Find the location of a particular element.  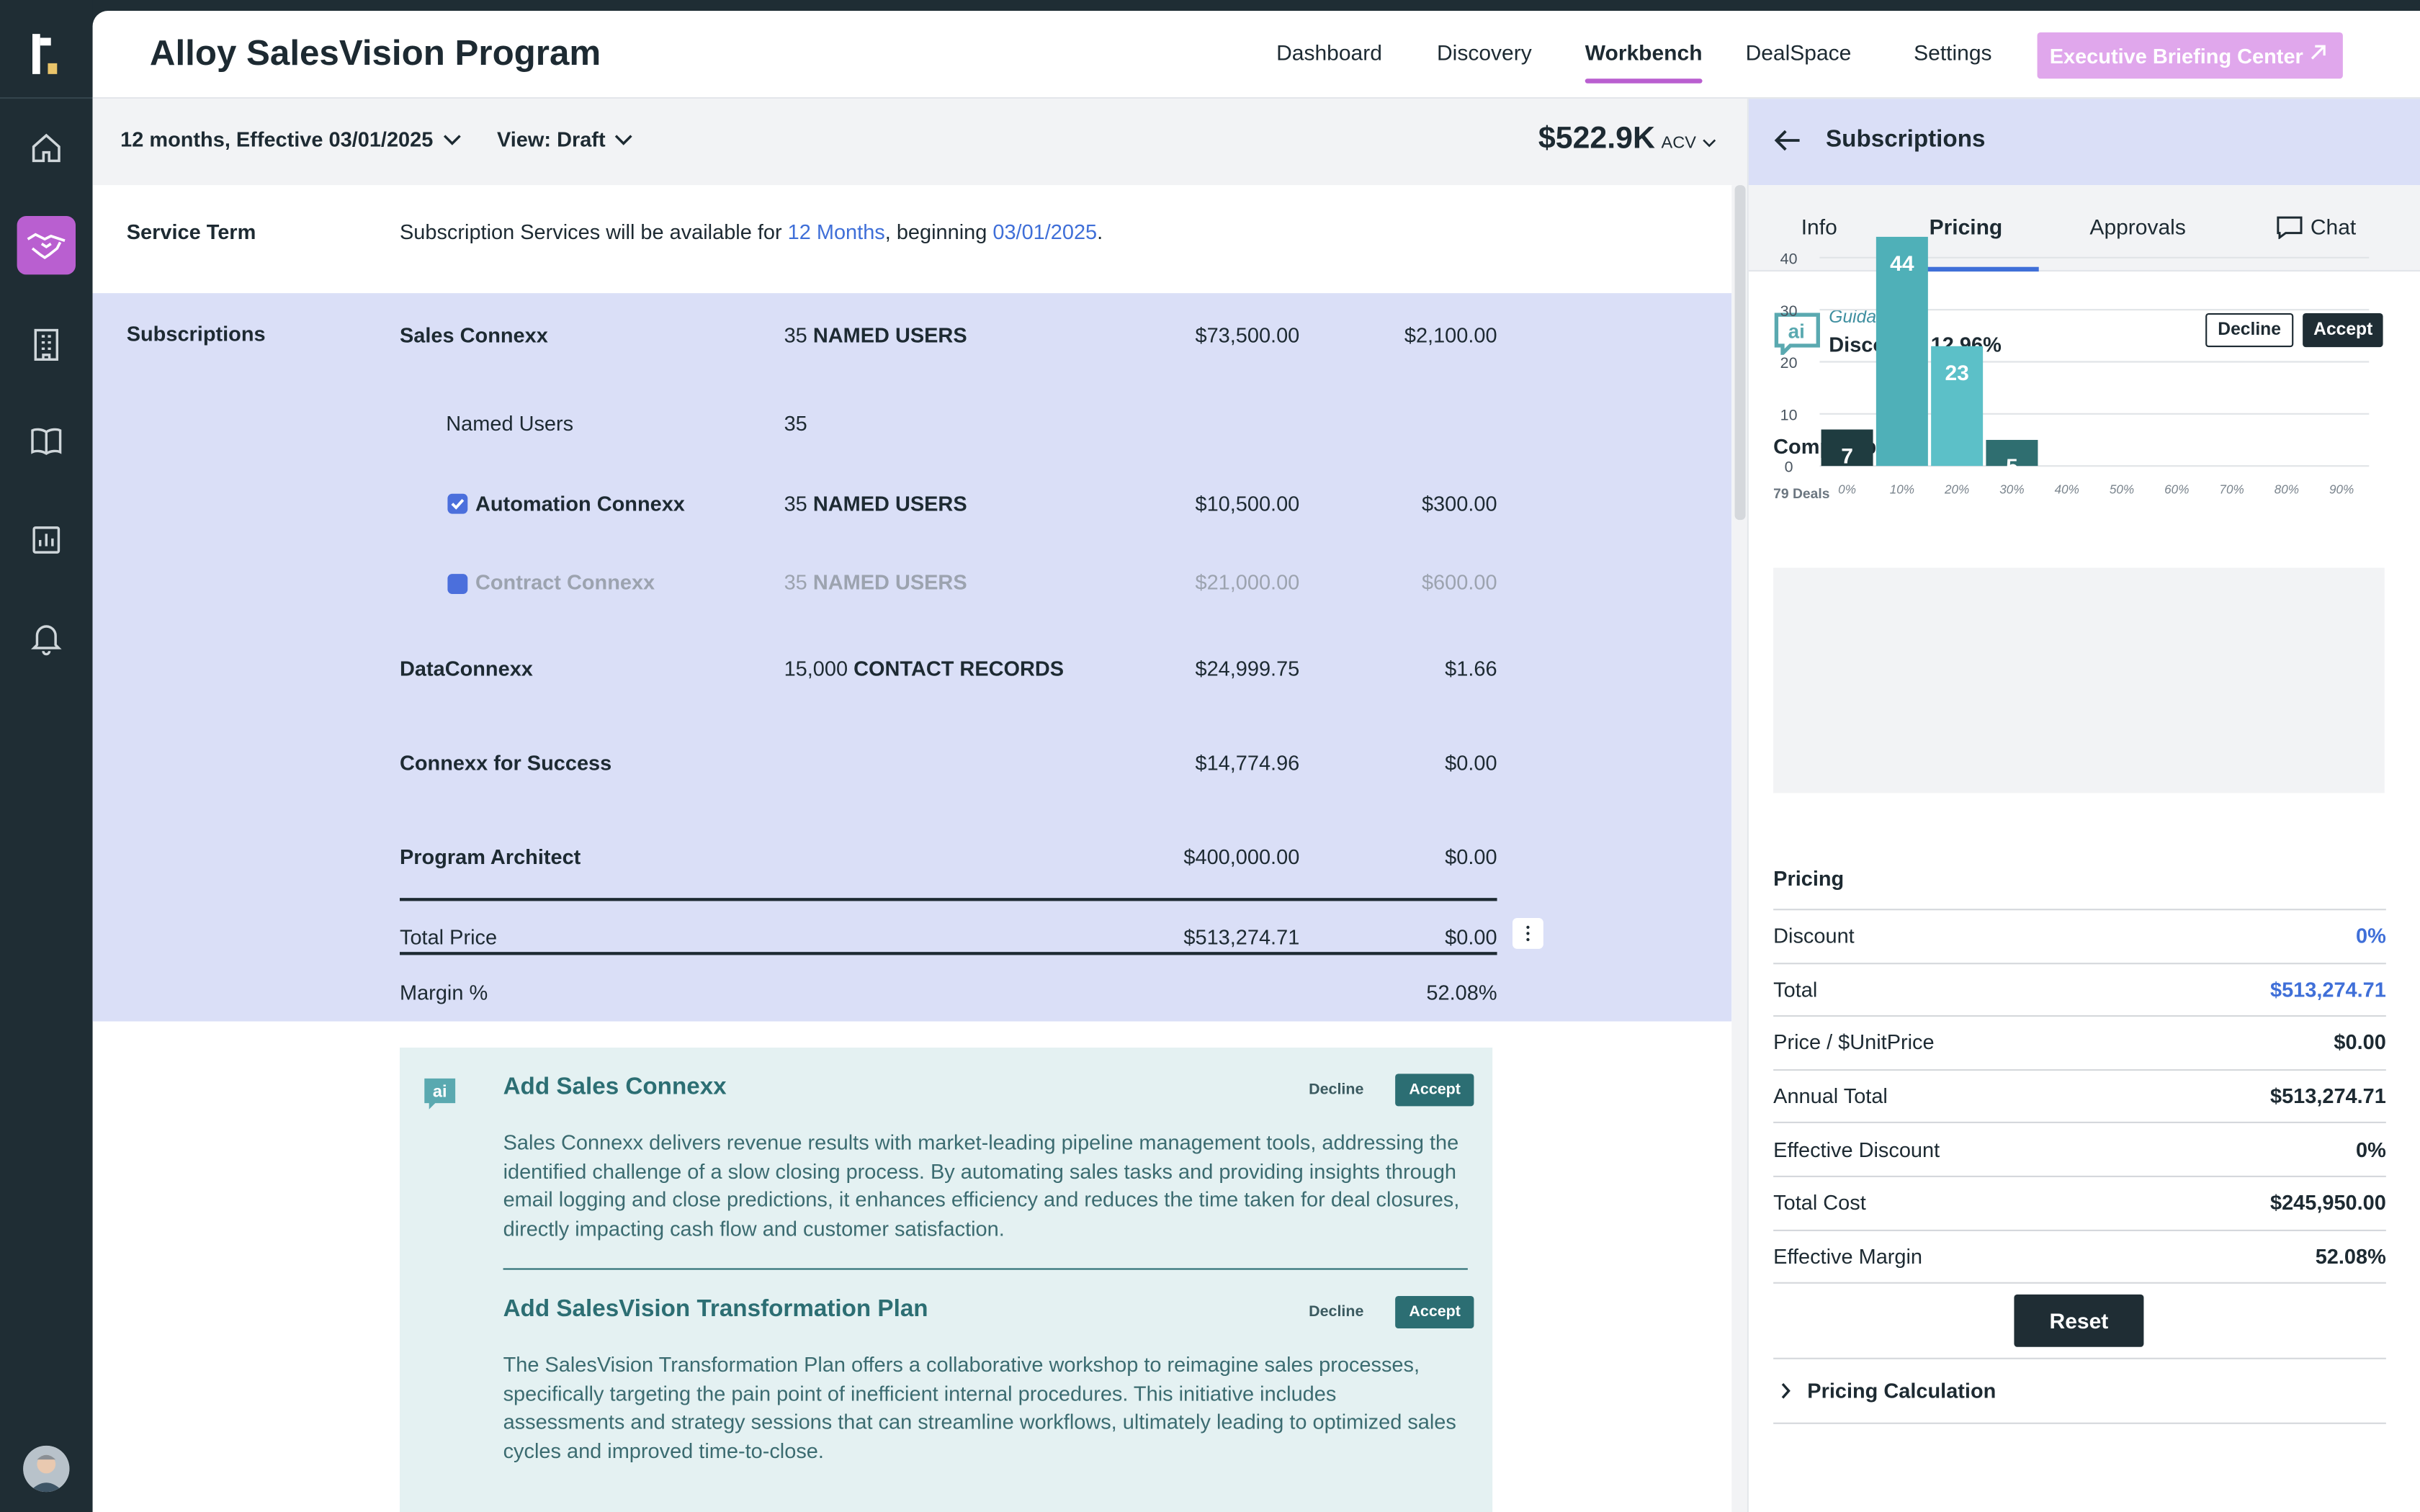

book-icon is located at coordinates (46, 441).